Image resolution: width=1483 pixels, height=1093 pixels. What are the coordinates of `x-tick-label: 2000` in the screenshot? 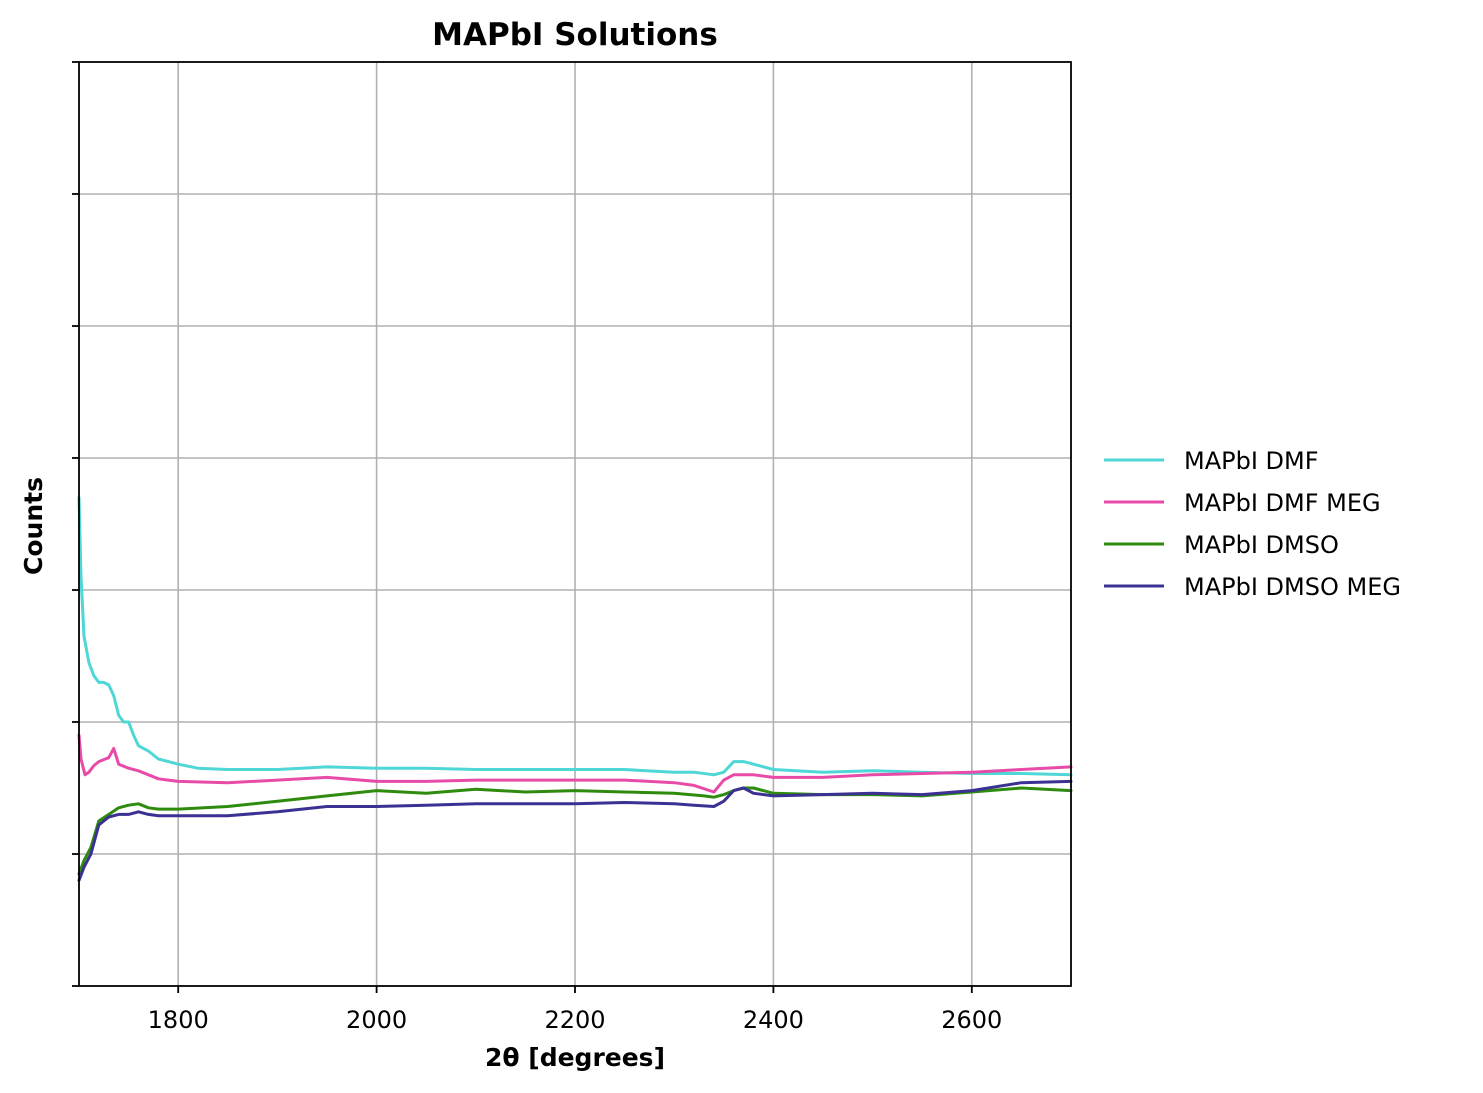 It's located at (376, 1020).